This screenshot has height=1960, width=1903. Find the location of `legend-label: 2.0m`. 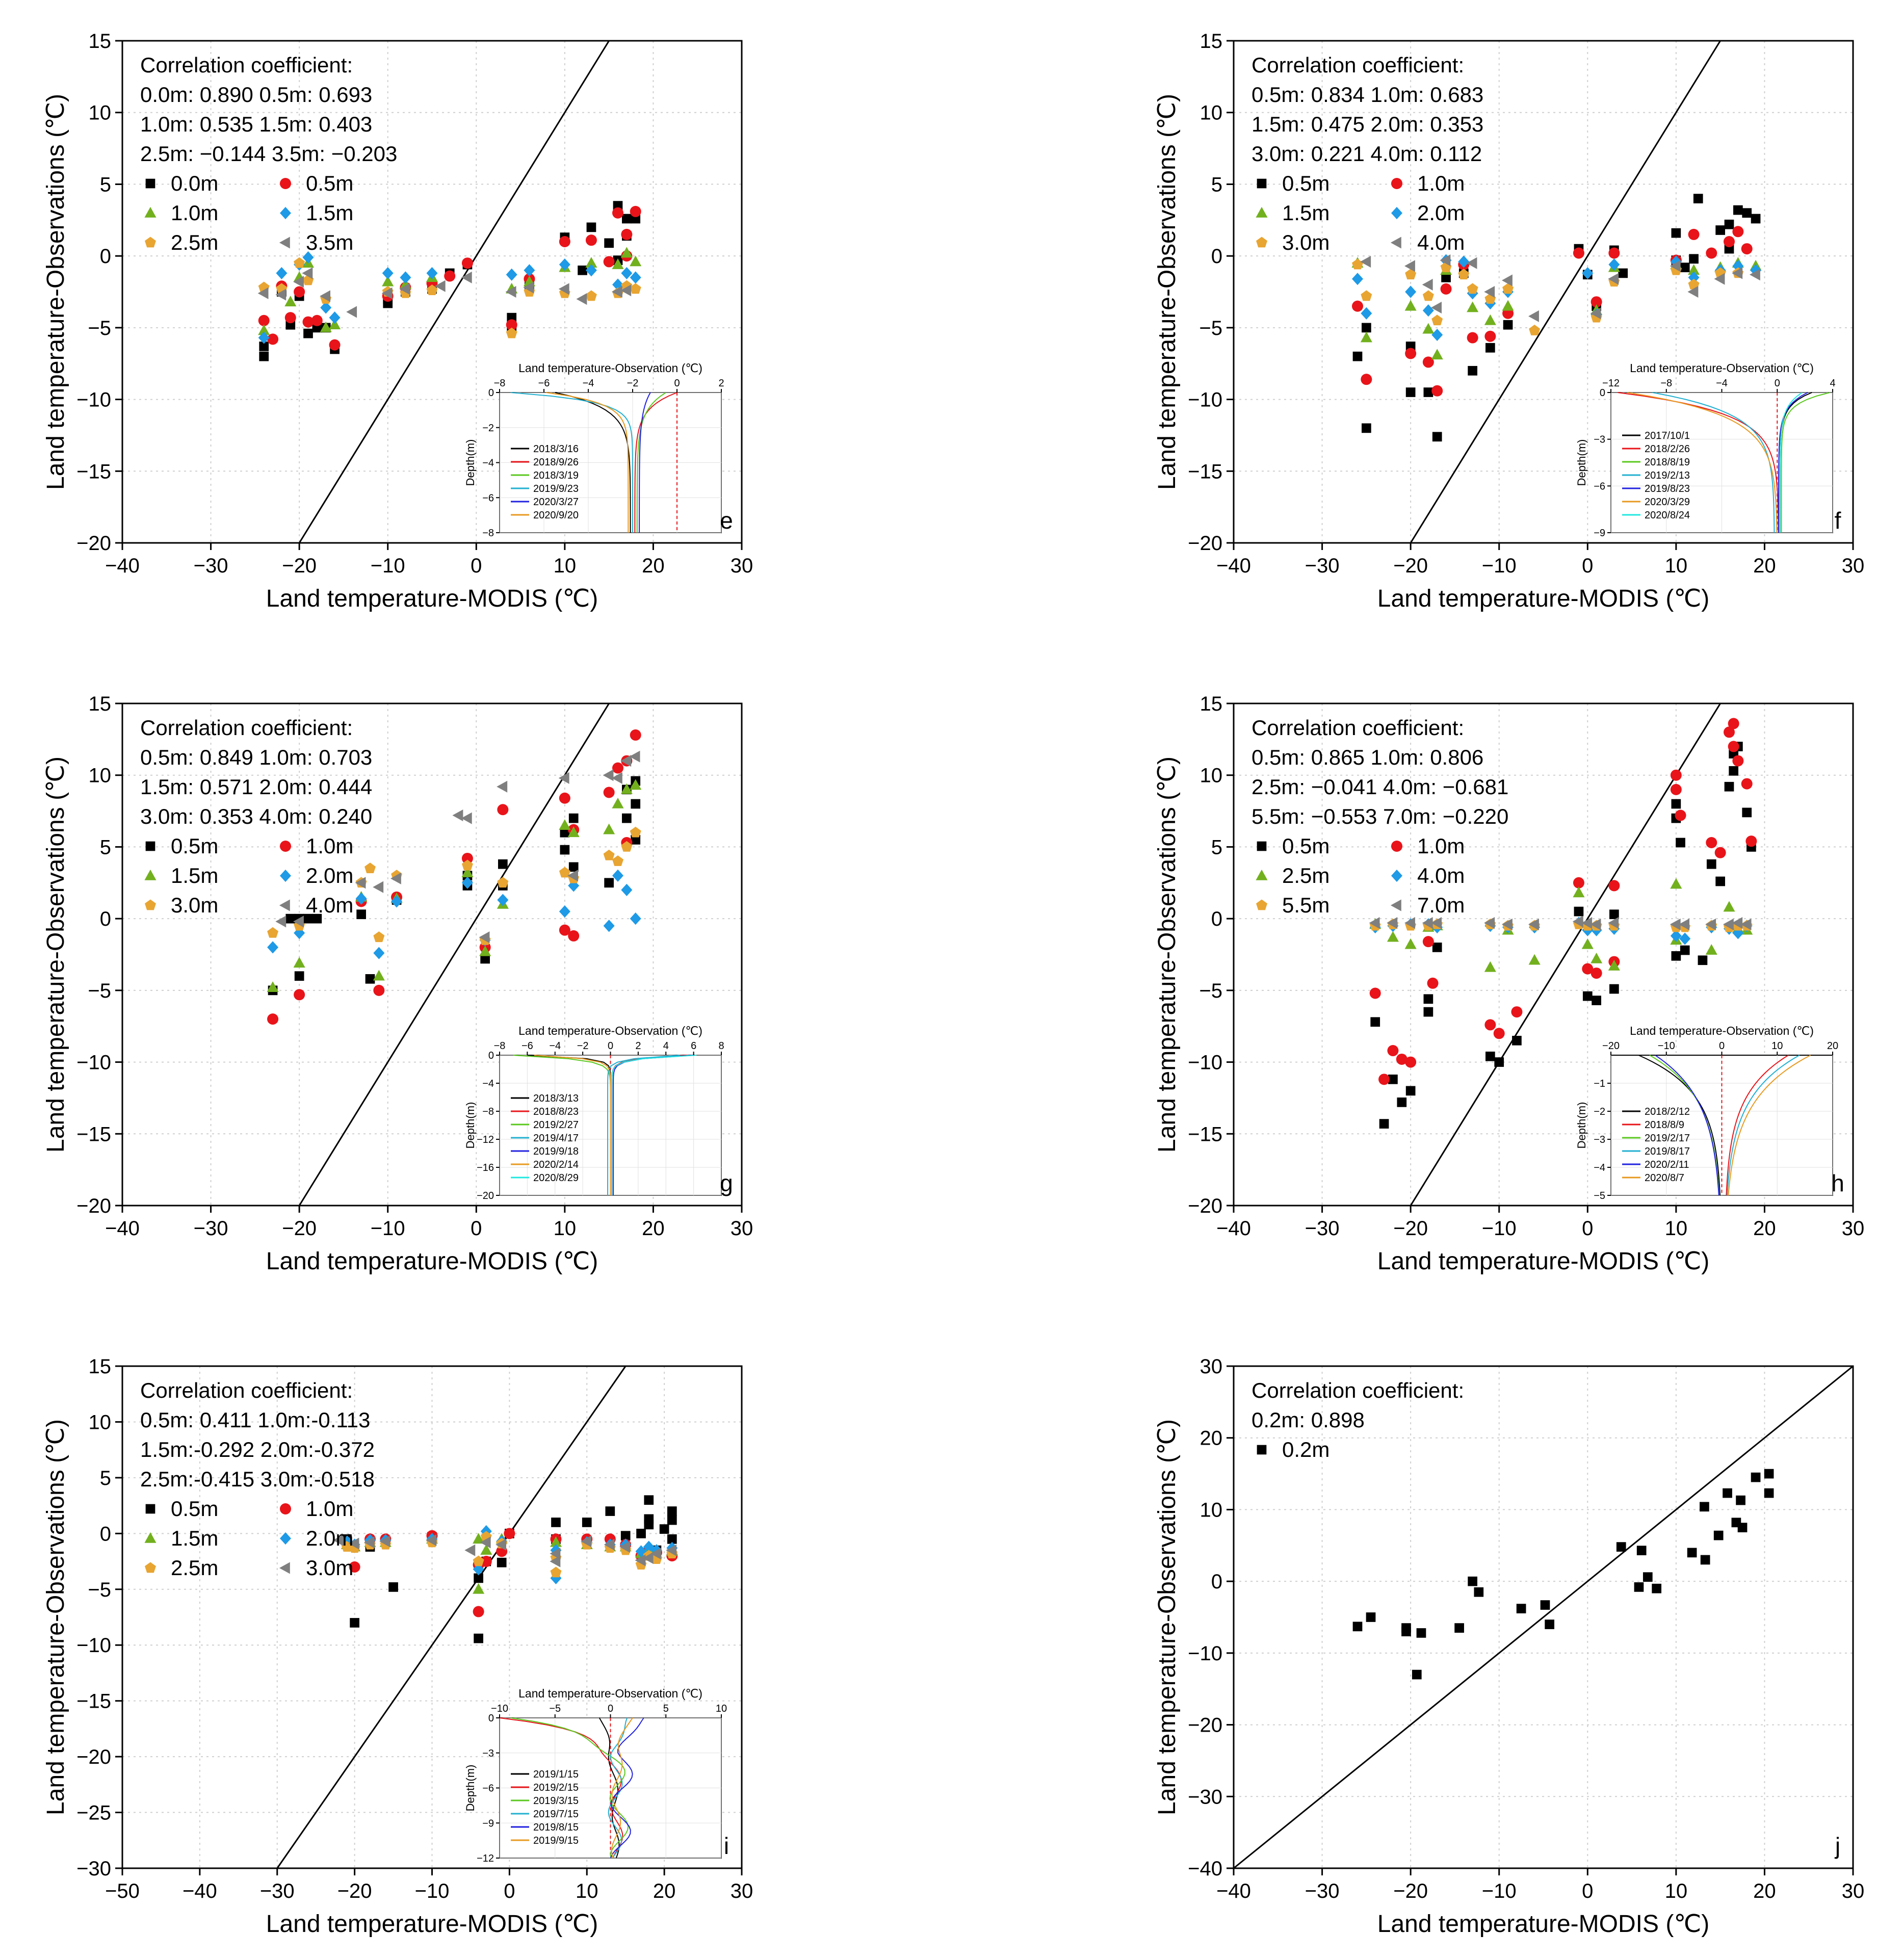

legend-label: 2.0m is located at coordinates (329, 1538).